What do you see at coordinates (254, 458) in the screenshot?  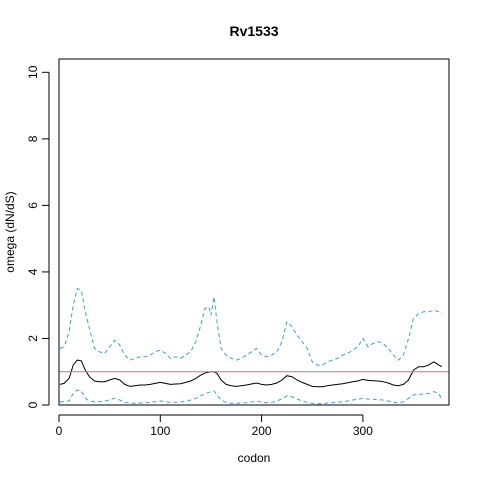 I see `x-axis-label: codon` at bounding box center [254, 458].